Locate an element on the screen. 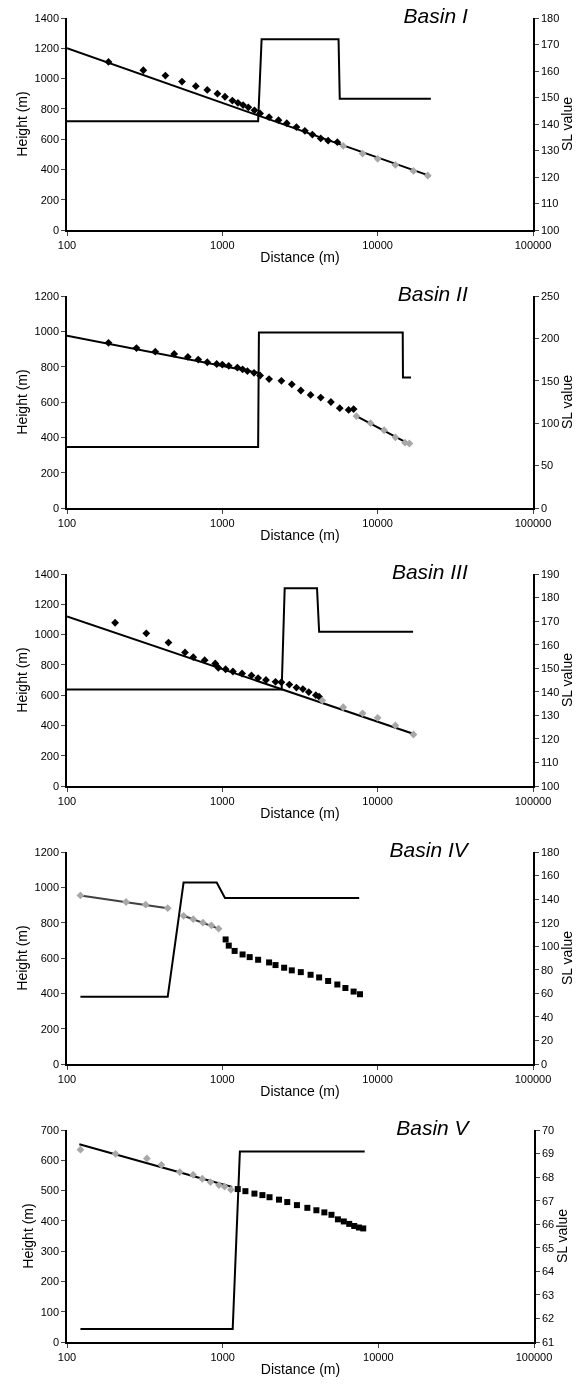 This screenshot has height=1391, width=585. y2-tick-label: 0 is located at coordinates (544, 507).